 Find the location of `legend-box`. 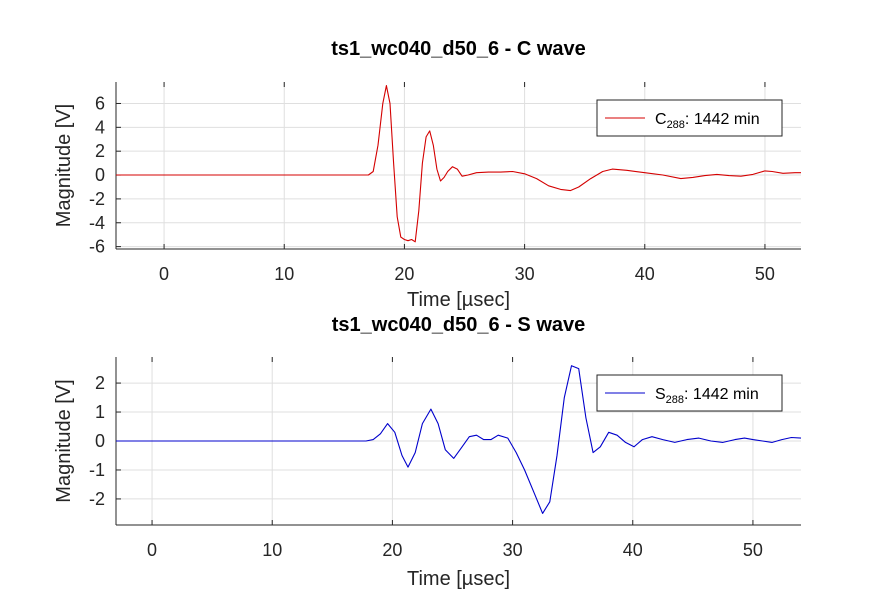

legend-box is located at coordinates (689, 393).